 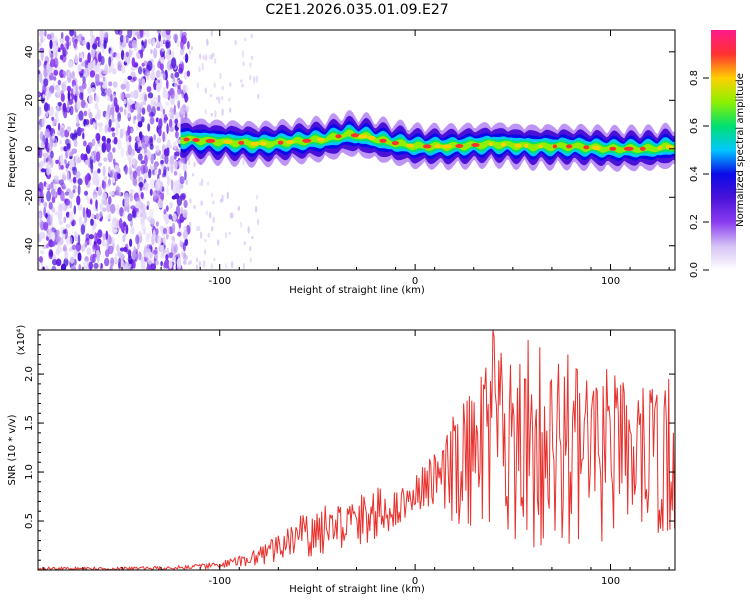 What do you see at coordinates (723, 150) in the screenshot?
I see `colorbar-scale` at bounding box center [723, 150].